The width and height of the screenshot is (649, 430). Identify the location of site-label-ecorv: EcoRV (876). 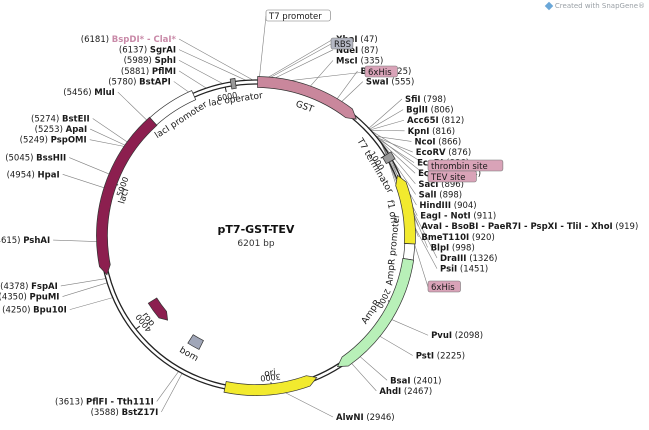
(443, 153).